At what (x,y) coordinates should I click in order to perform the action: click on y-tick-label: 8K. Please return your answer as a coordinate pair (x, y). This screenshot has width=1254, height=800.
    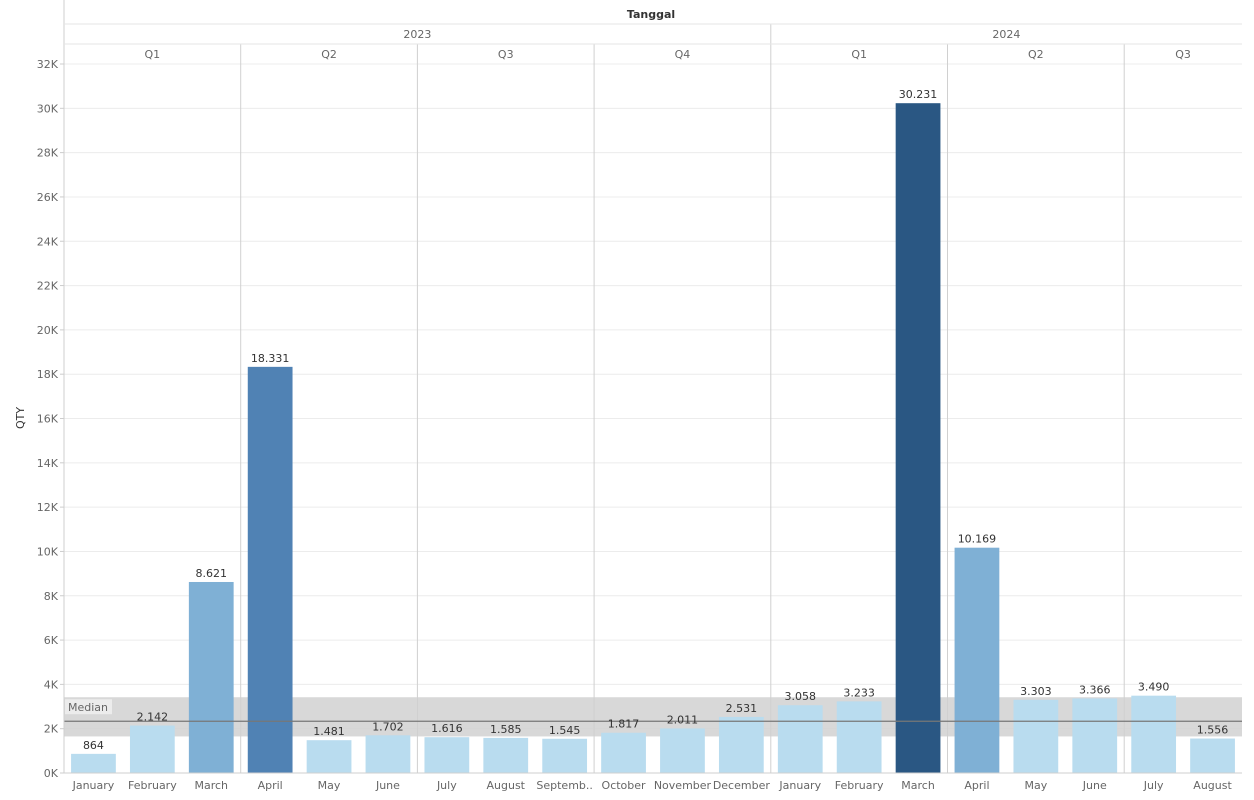
    Looking at the image, I should click on (51, 596).